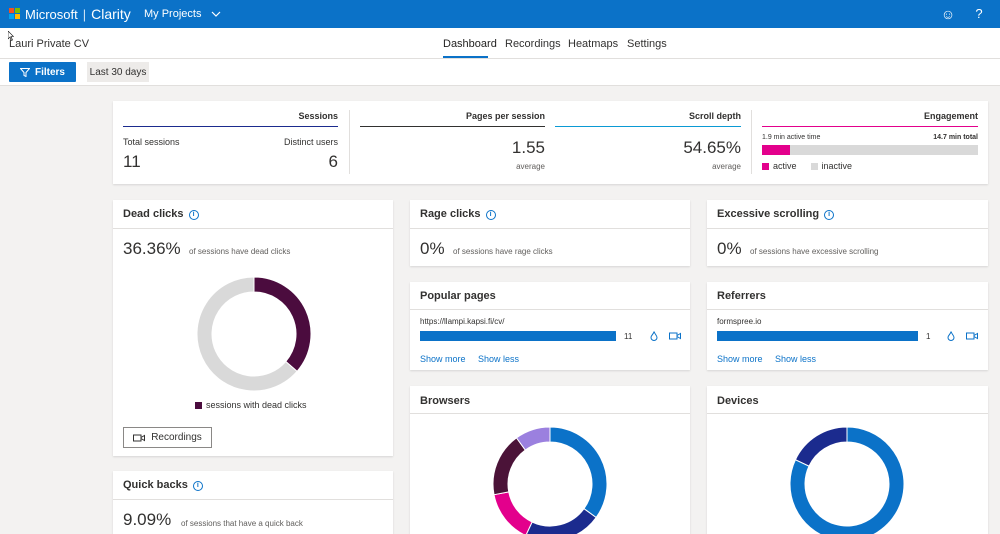 Image resolution: width=1000 pixels, height=534 pixels. Describe the element at coordinates (530, 166) in the screenshot. I see `pages-per-session-sub: average` at that location.